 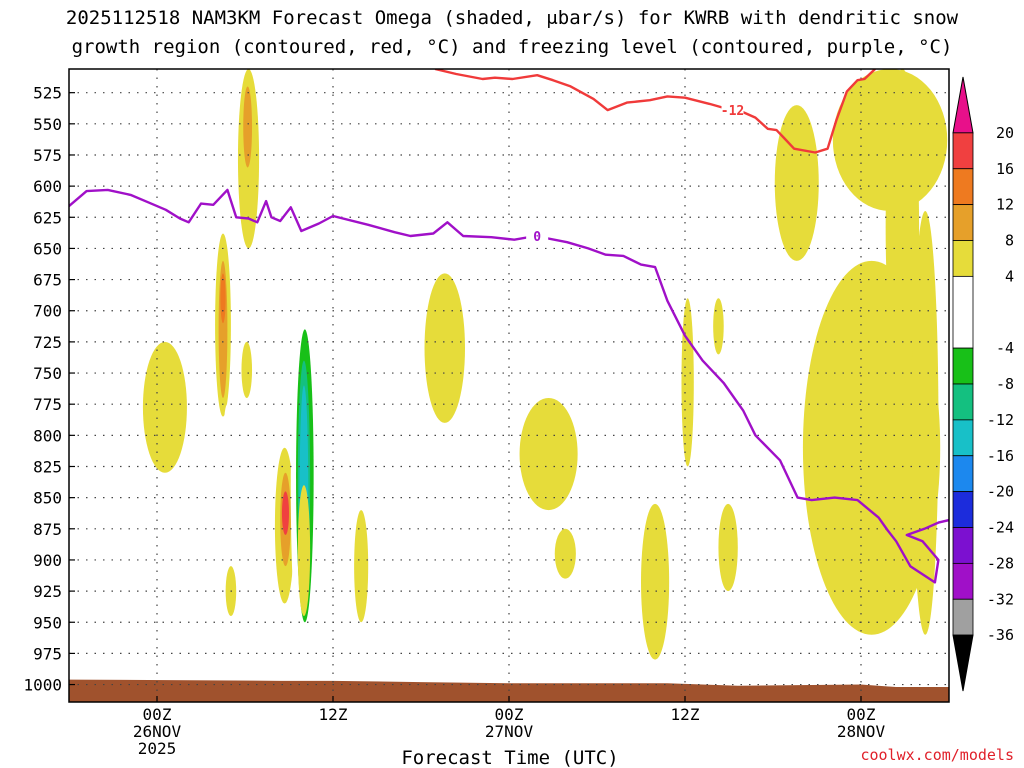 I want to click on colorbar-label-20: 20, so click(x=1005, y=133).